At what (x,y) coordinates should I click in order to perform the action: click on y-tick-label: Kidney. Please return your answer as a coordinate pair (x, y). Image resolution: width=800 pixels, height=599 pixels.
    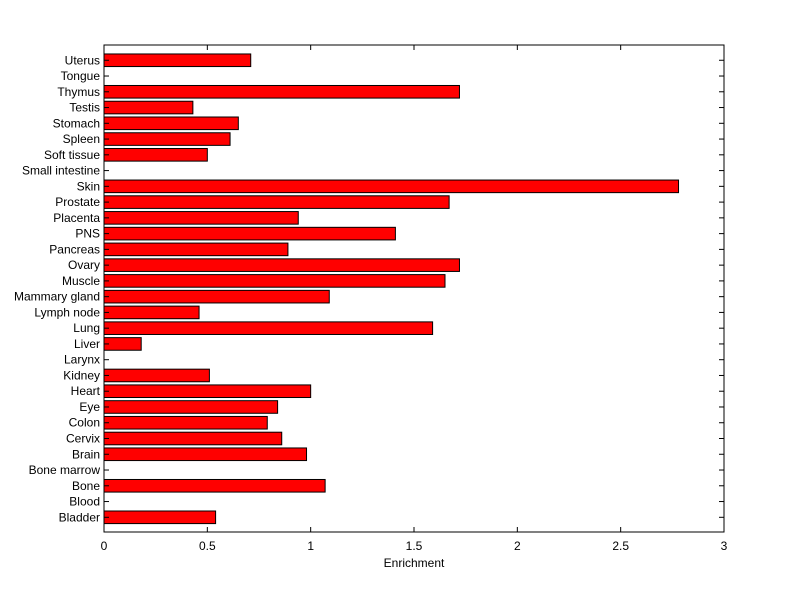
    Looking at the image, I should click on (81, 375).